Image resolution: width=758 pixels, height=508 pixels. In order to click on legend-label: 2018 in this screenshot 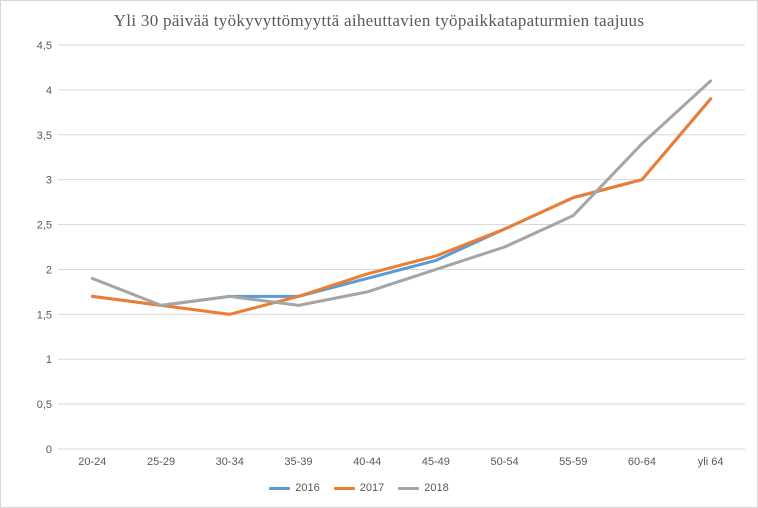, I will do `click(436, 488)`.